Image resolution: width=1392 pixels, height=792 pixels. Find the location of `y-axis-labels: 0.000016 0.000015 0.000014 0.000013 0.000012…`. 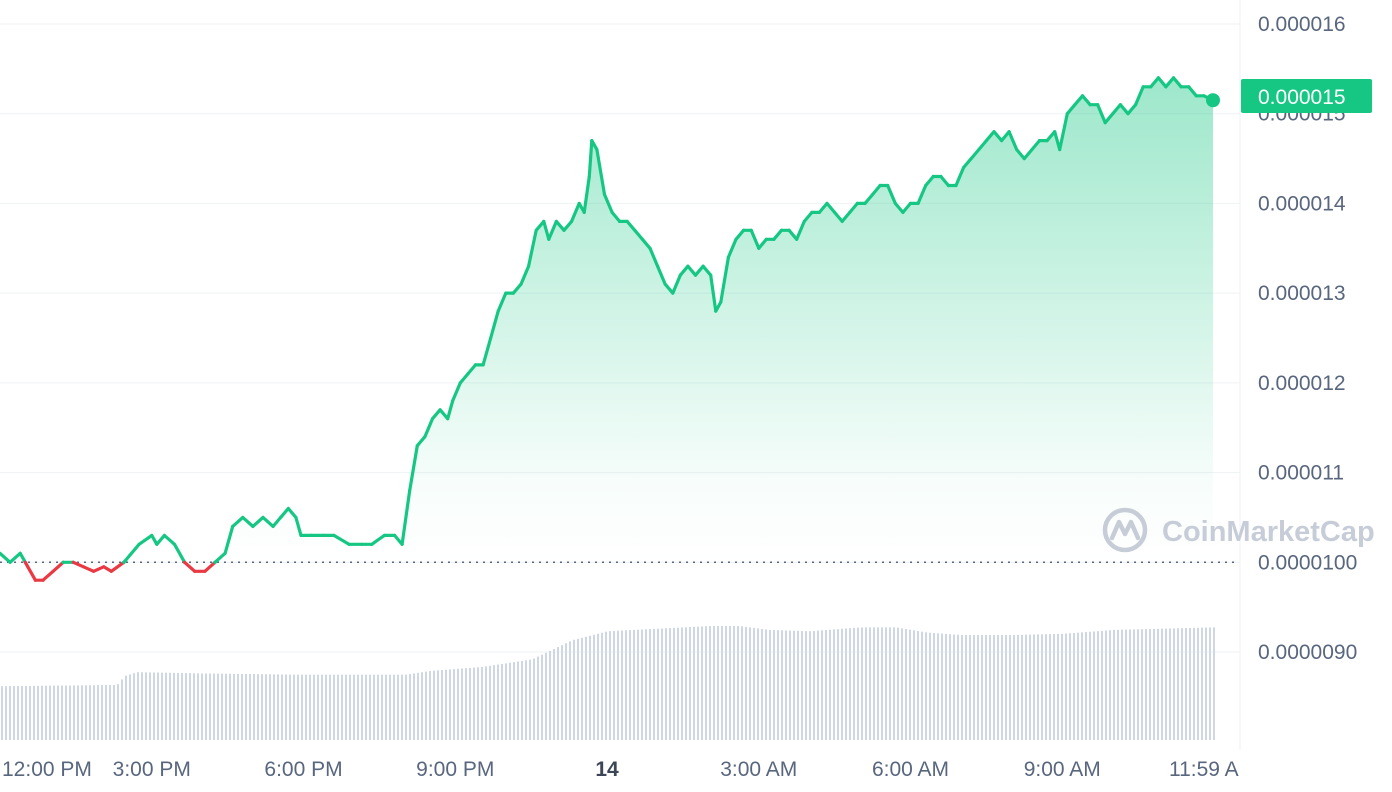

y-axis-labels: 0.000016 0.000015 0.000014 0.000013 0.000012… is located at coordinates (1307, 338).